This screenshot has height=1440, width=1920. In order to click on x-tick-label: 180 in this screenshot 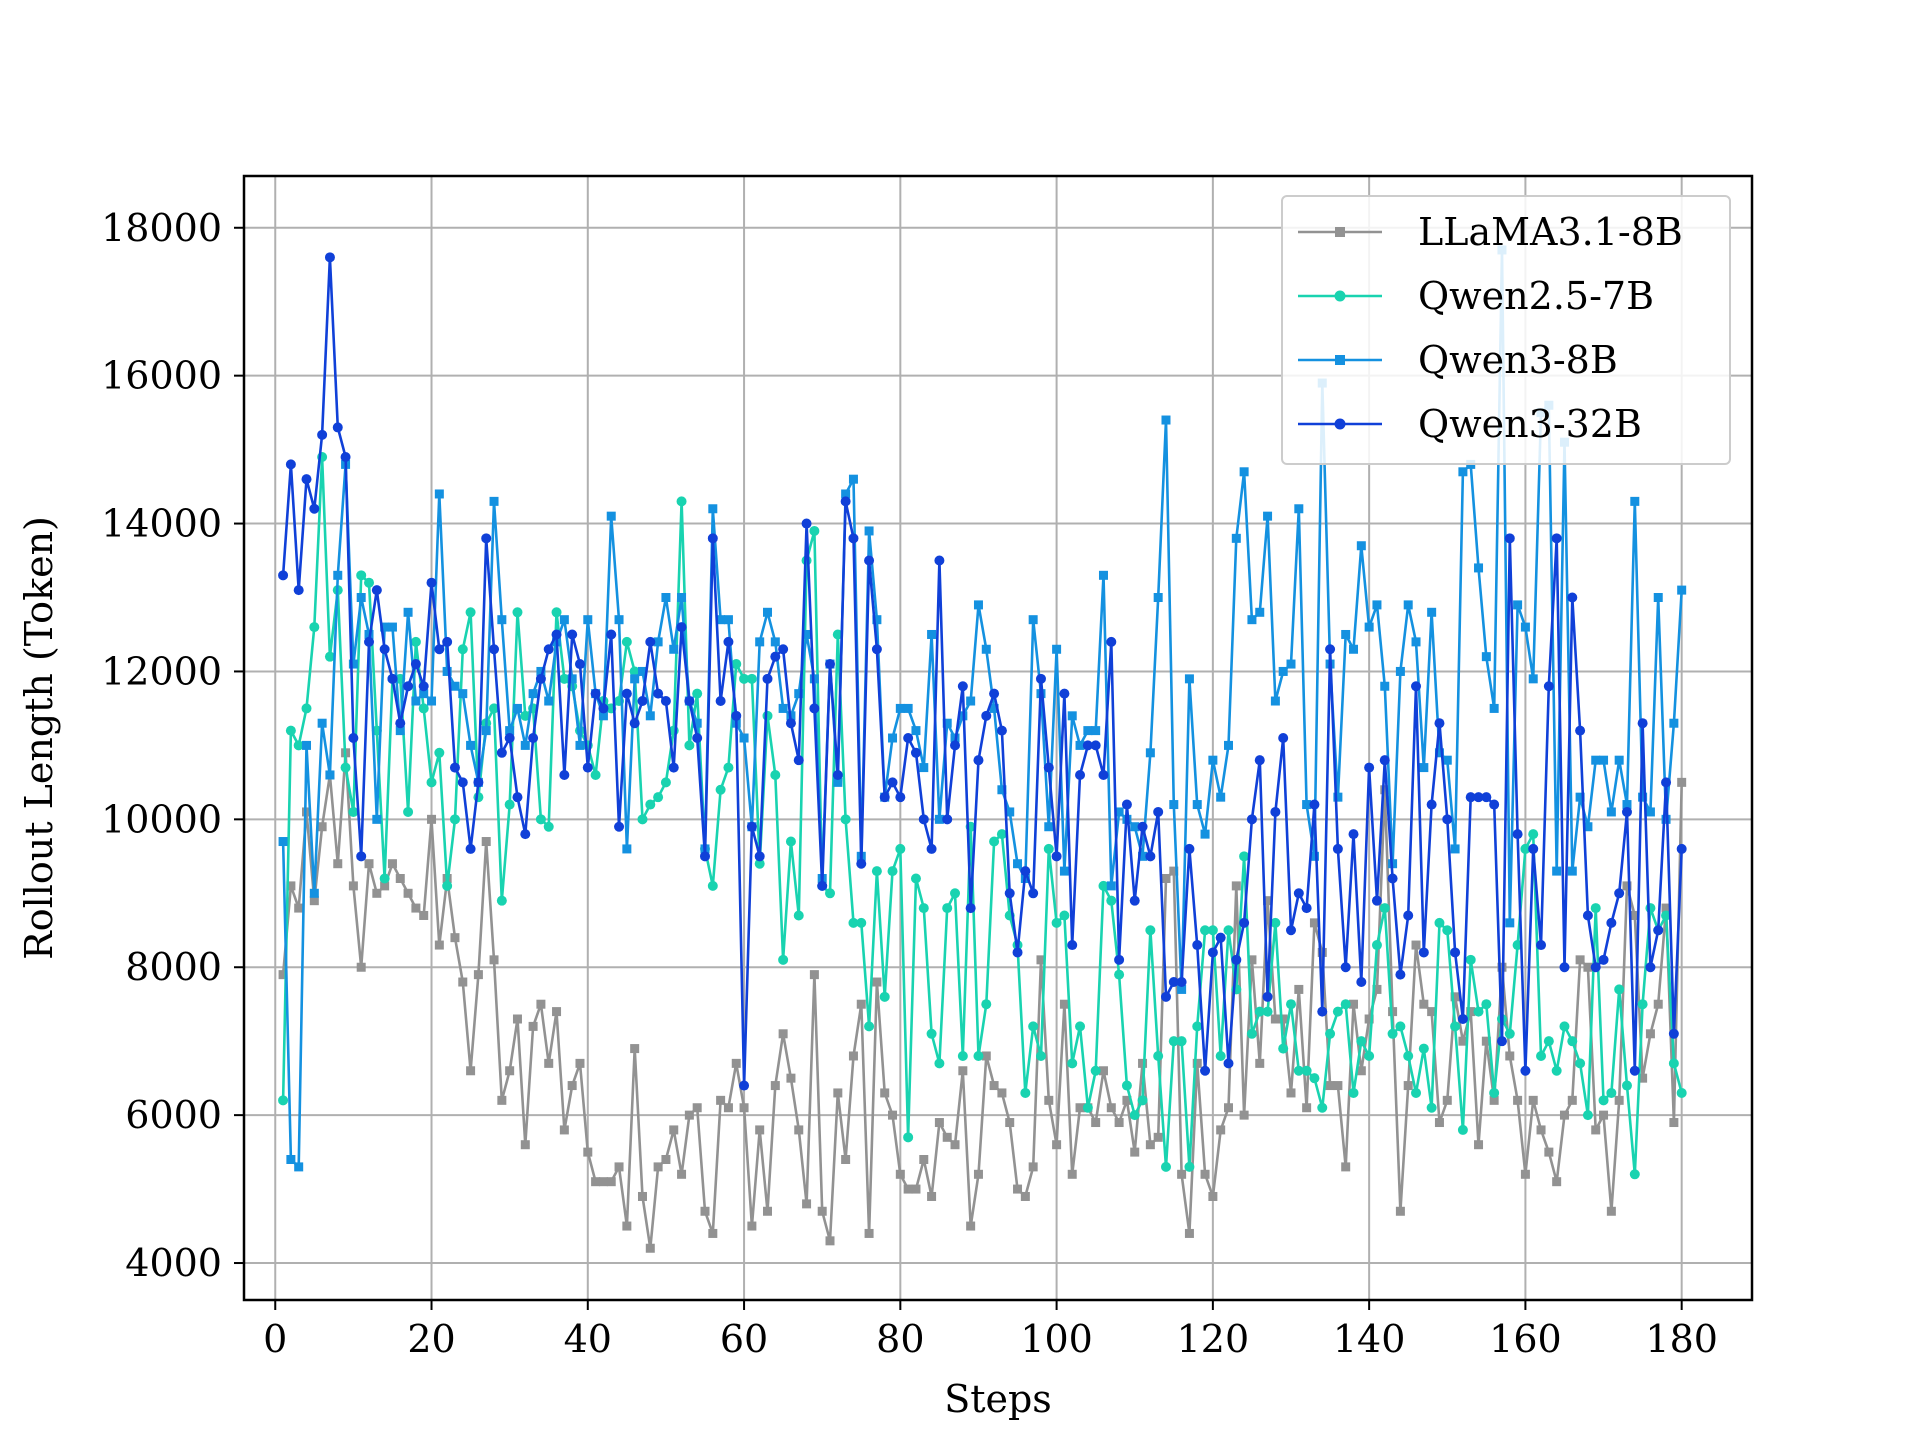, I will do `click(1681, 1339)`.